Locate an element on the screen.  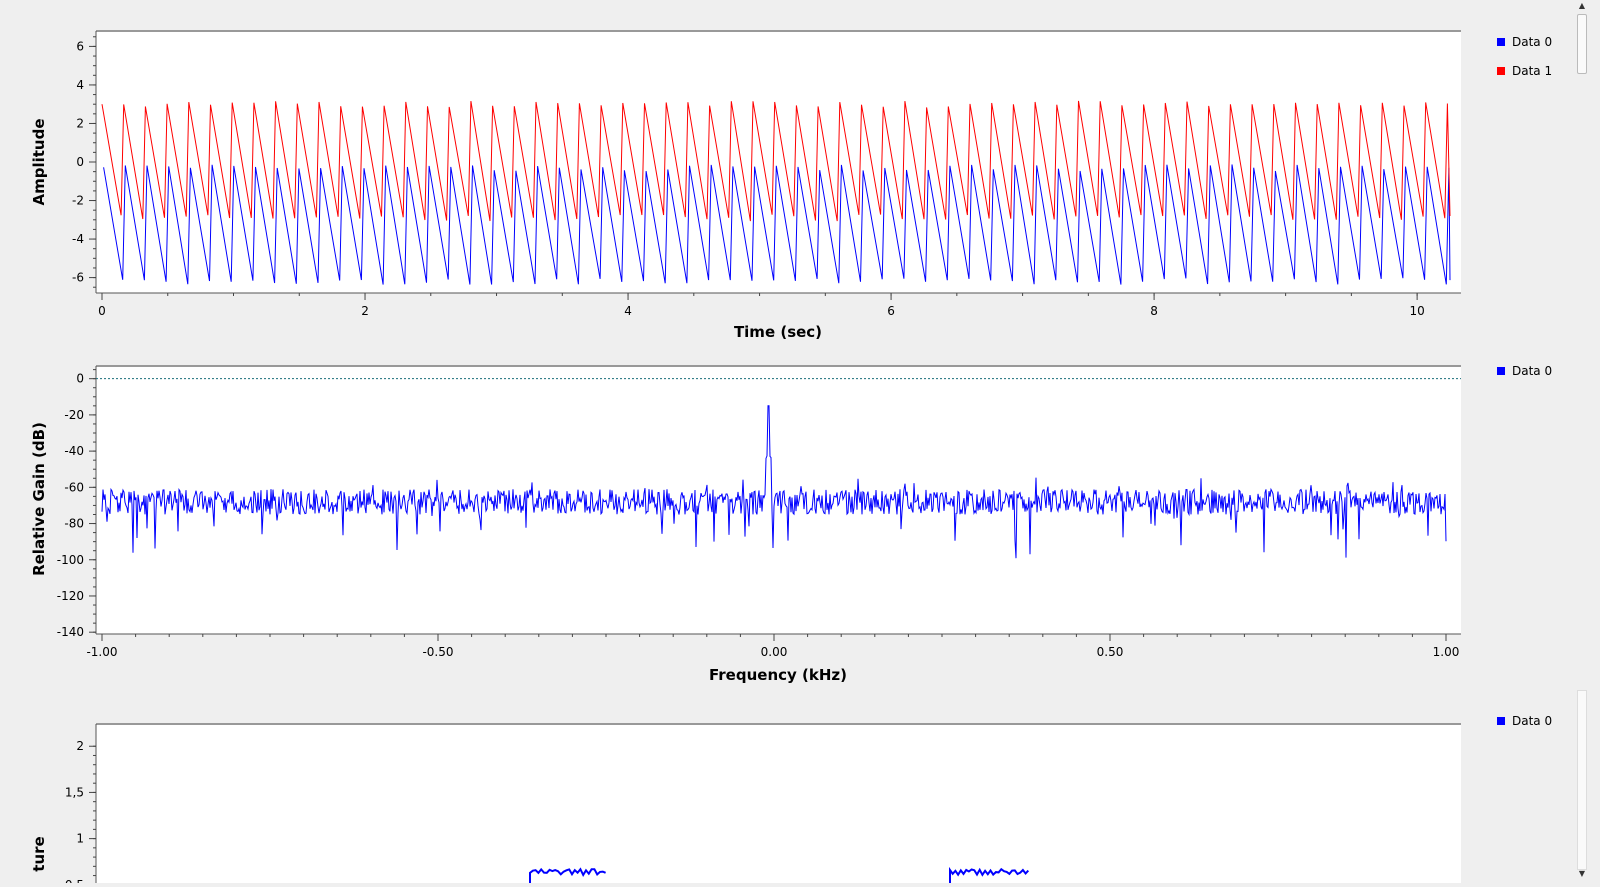
legend-item-data-1: Data 1 is located at coordinates (1524, 71).